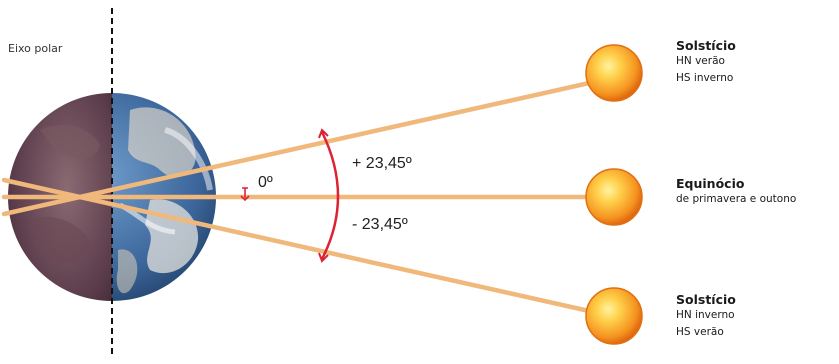 The width and height of the screenshot is (839, 364). What do you see at coordinates (323, 257) in the screenshot?
I see `angle-arrow-down` at bounding box center [323, 257].